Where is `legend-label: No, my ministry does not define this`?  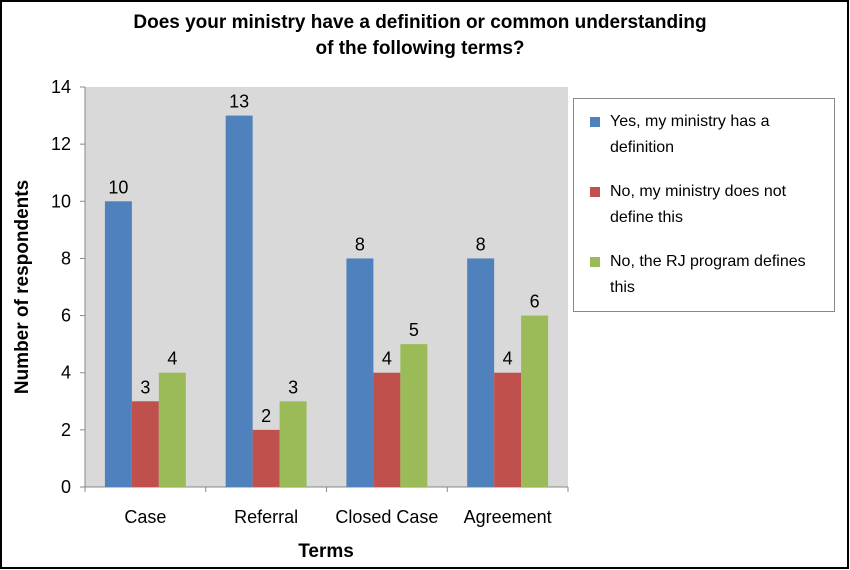
legend-label: No, my ministry does not define this is located at coordinates (698, 204).